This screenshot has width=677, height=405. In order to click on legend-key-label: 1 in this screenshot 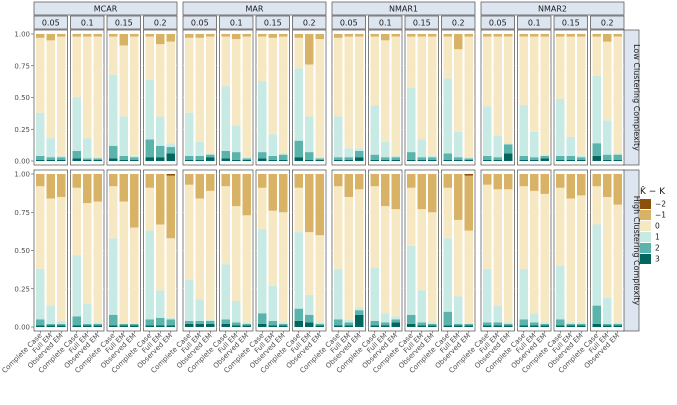, I will do `click(657, 237)`.